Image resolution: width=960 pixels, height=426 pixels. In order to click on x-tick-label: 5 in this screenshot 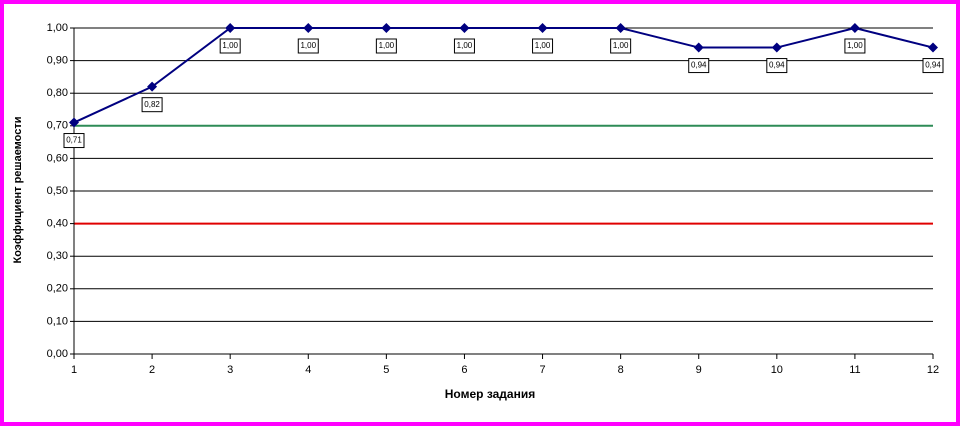, I will do `click(386, 370)`.